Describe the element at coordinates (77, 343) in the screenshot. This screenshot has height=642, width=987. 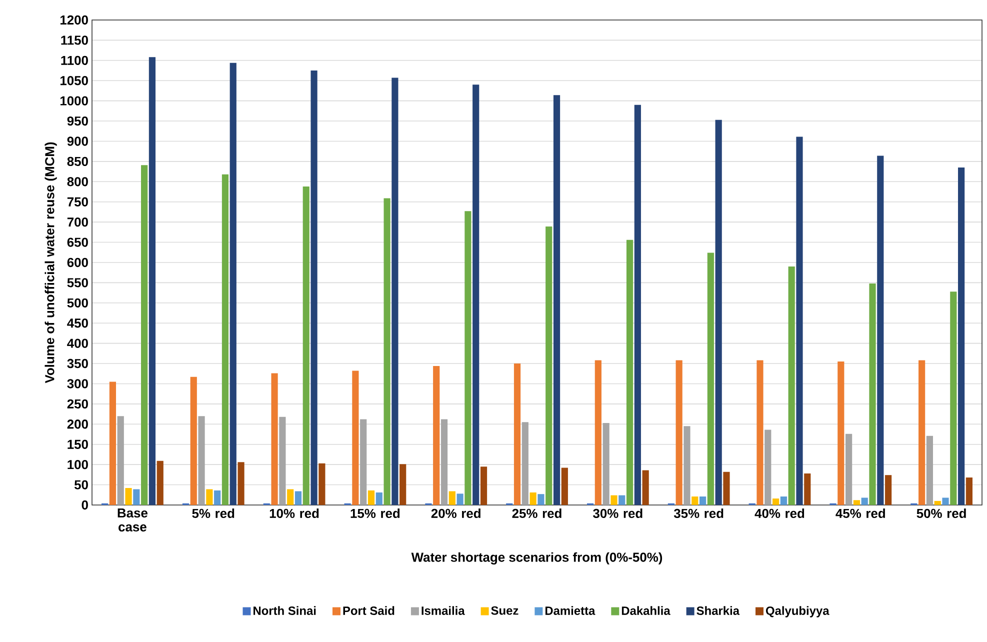
I see `y-tick-label: 400` at that location.